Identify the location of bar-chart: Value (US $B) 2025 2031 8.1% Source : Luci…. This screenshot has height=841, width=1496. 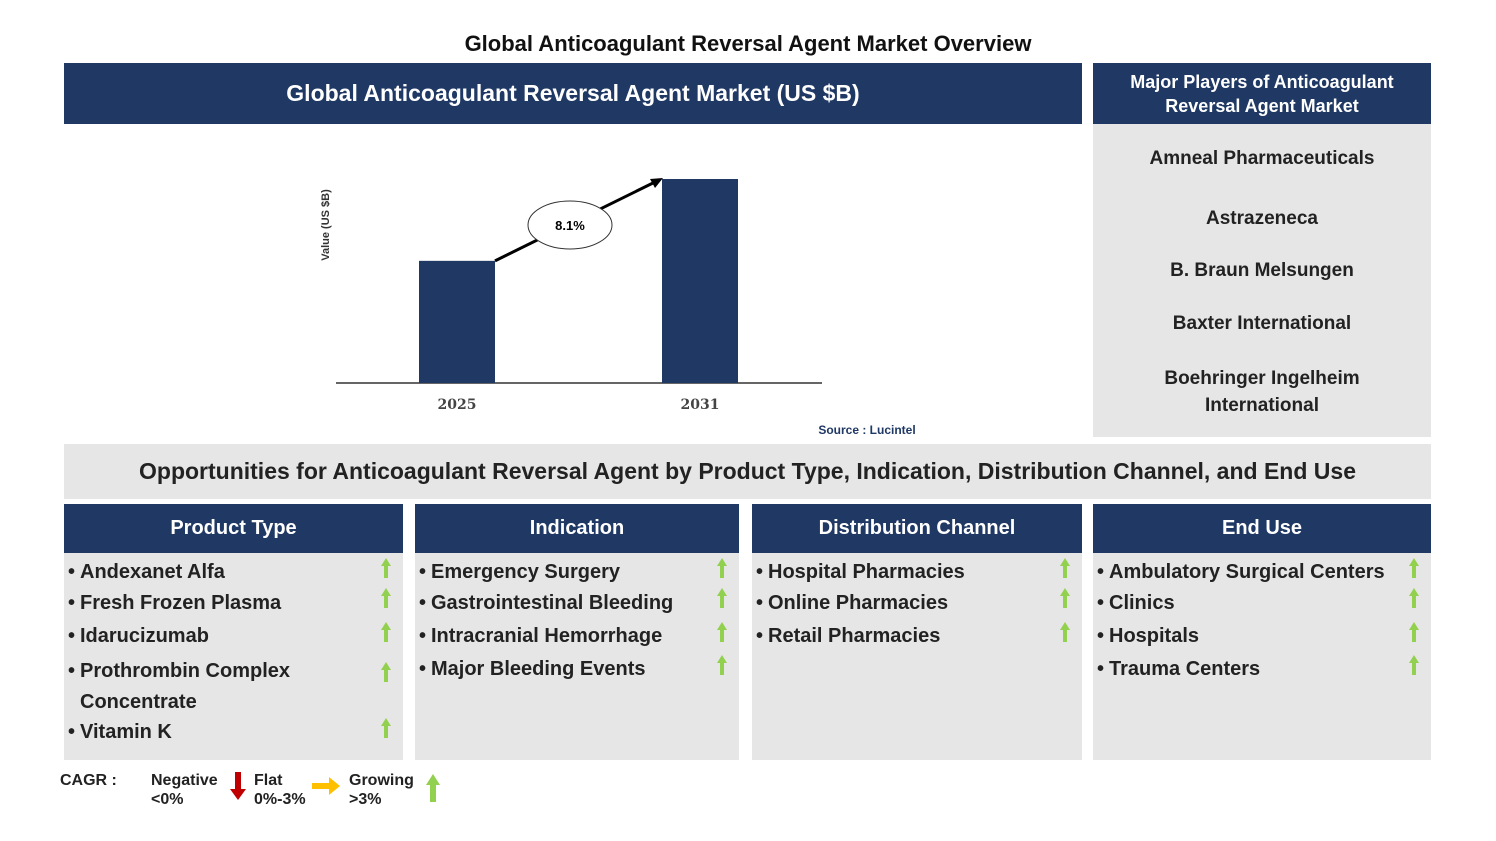
(618, 307).